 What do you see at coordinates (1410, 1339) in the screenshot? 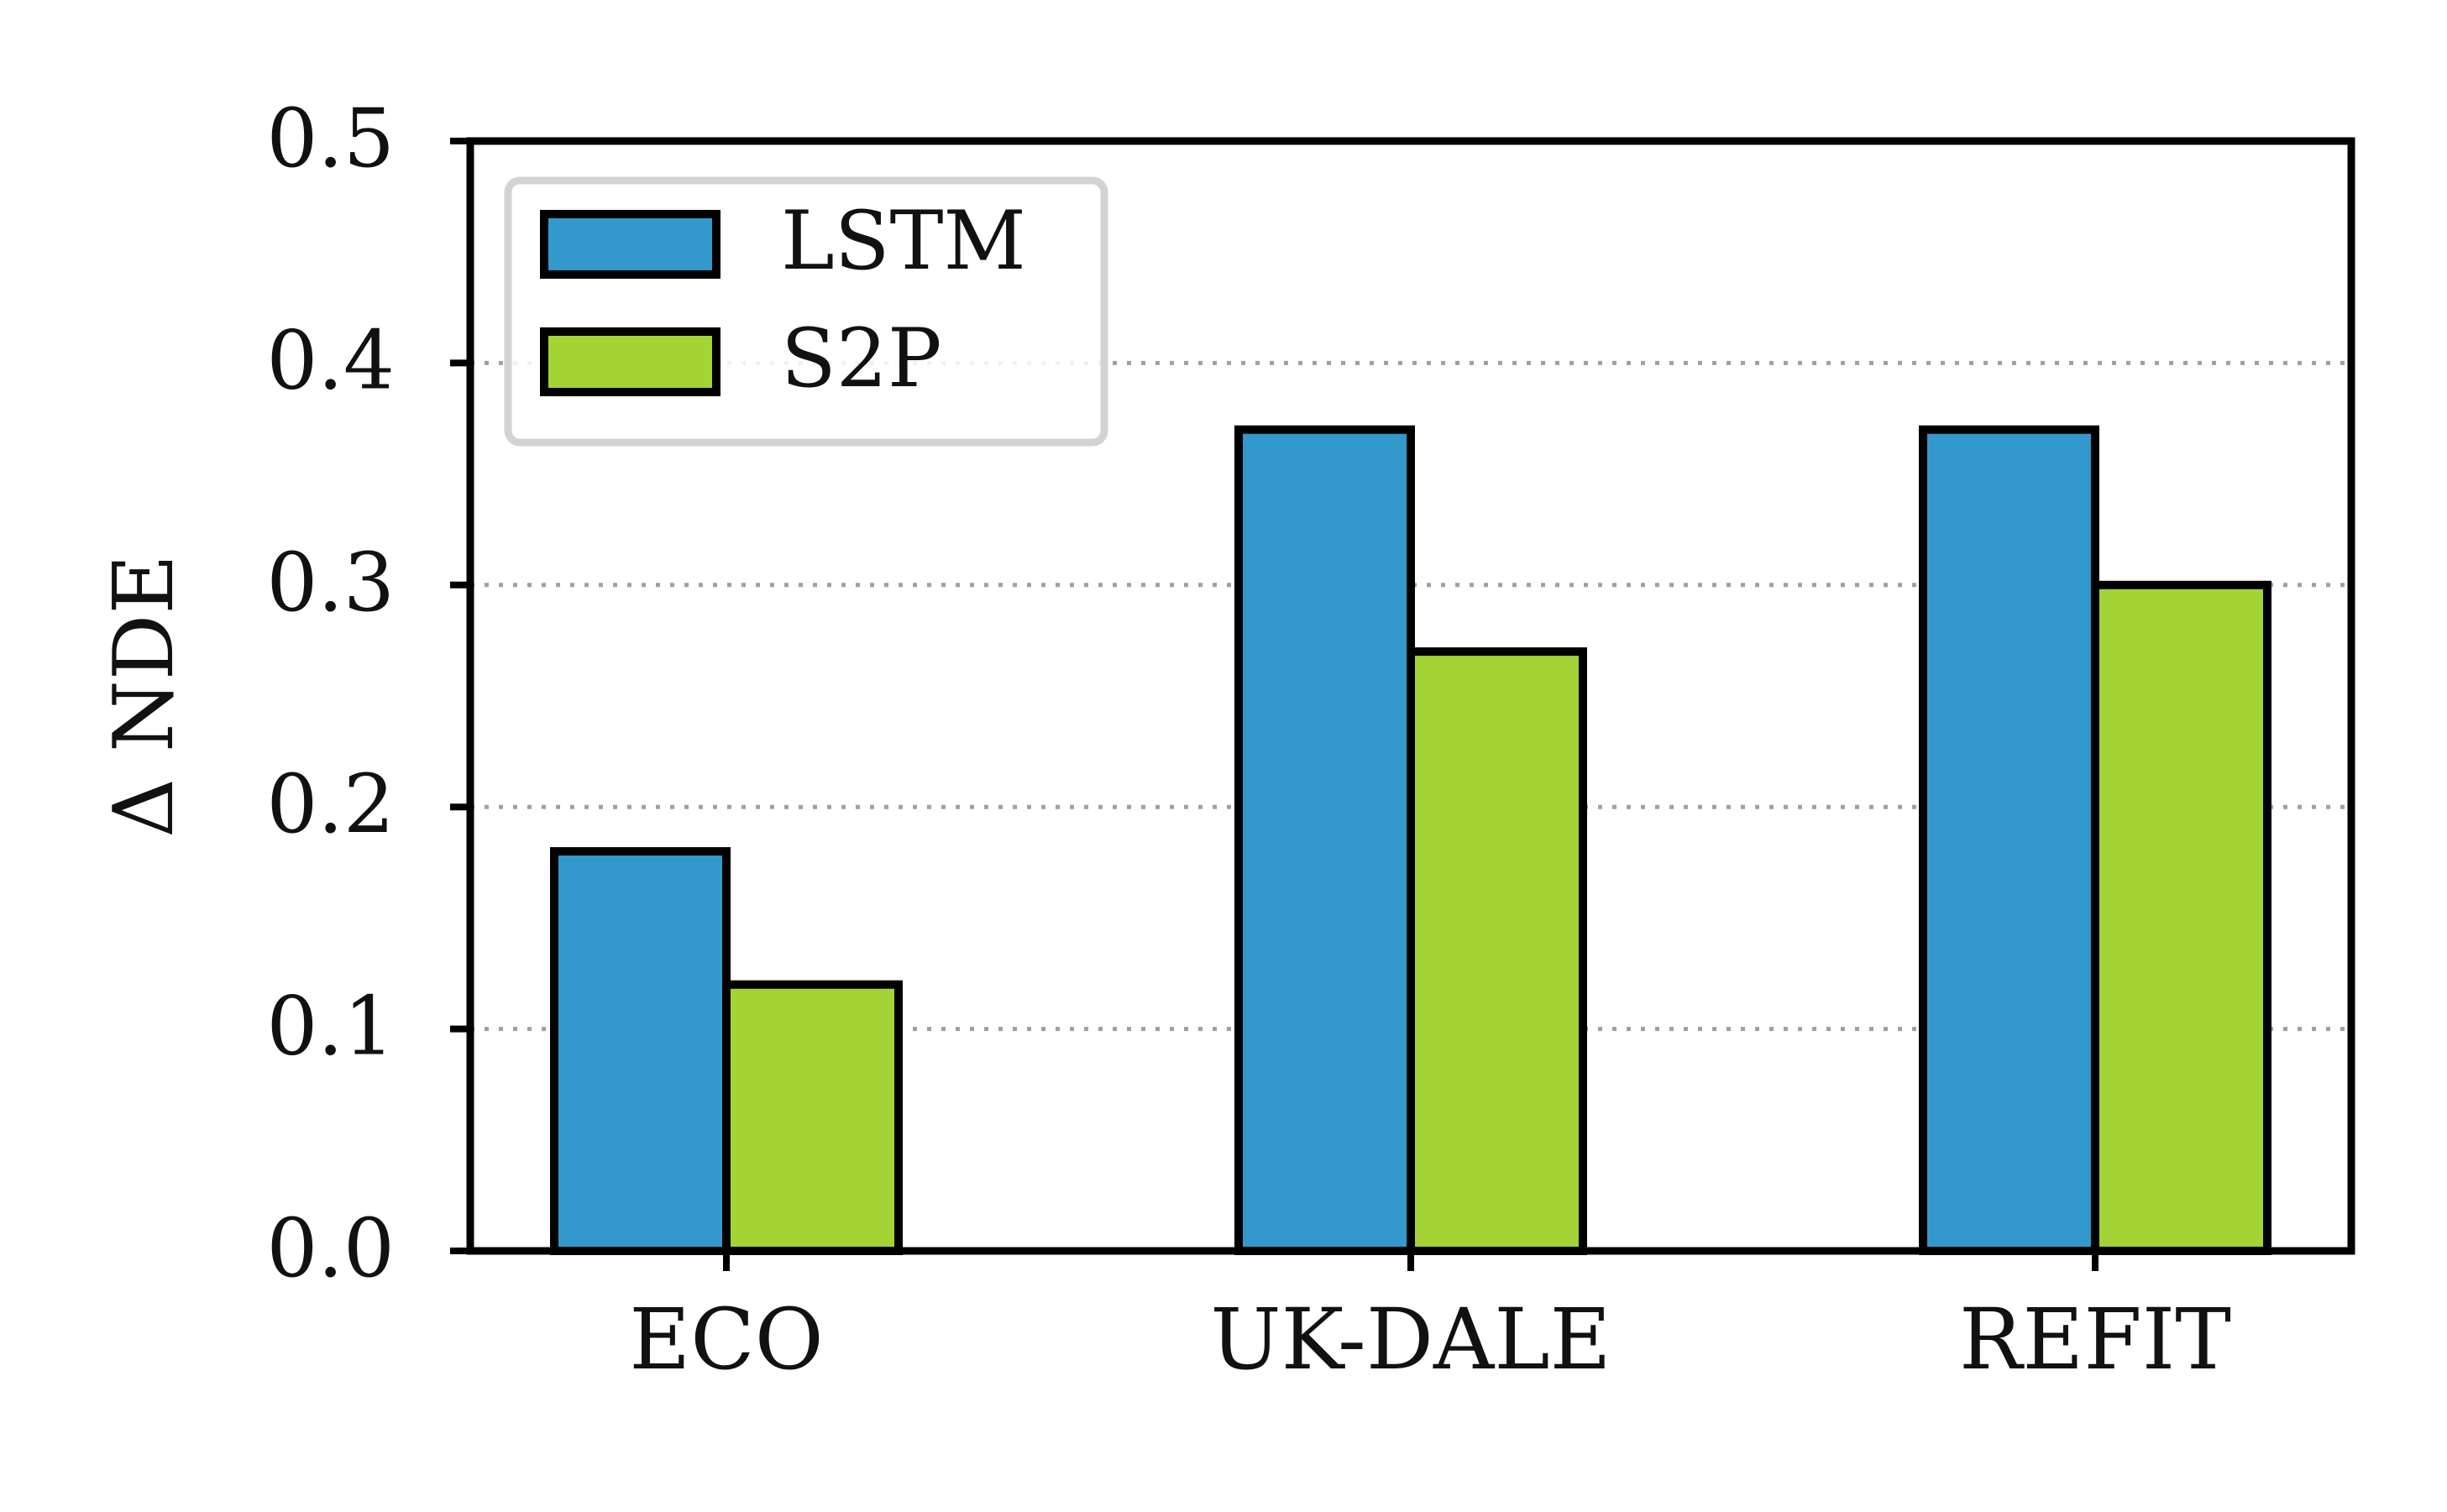
I see `x-tick-label: UK-DALE` at bounding box center [1410, 1339].